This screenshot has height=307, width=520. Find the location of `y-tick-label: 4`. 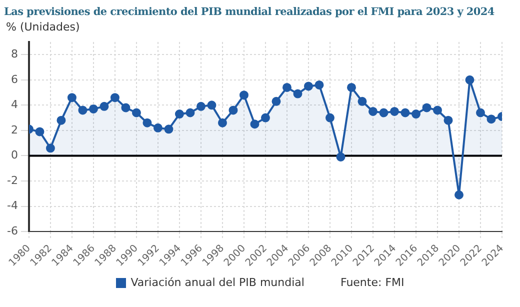

y-tick-label: 4 is located at coordinates (14, 105).